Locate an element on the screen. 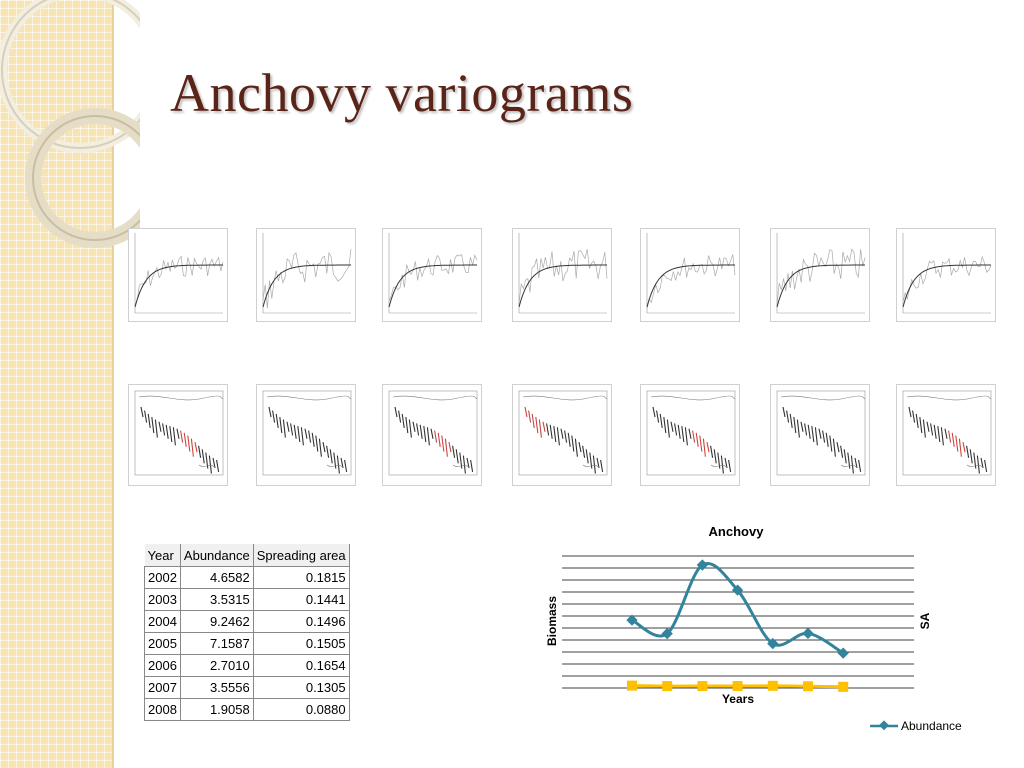  table-row: 2004 9.2462 0.1496 is located at coordinates (247, 621).